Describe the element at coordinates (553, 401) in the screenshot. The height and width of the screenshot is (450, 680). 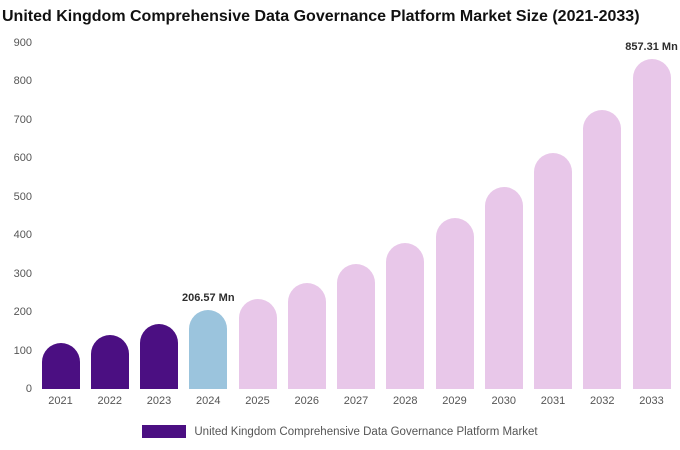
I see `x-tick-label: 2031` at that location.